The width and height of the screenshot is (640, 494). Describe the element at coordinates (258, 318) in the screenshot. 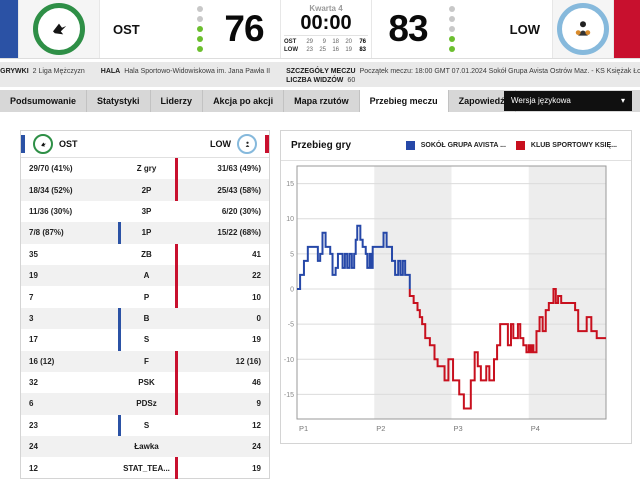

I see `away-value: 0` at that location.